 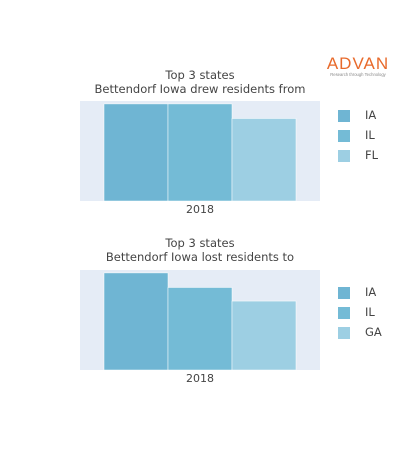 I want to click on chart-2-xtick-label: 2018, so click(x=200, y=378).